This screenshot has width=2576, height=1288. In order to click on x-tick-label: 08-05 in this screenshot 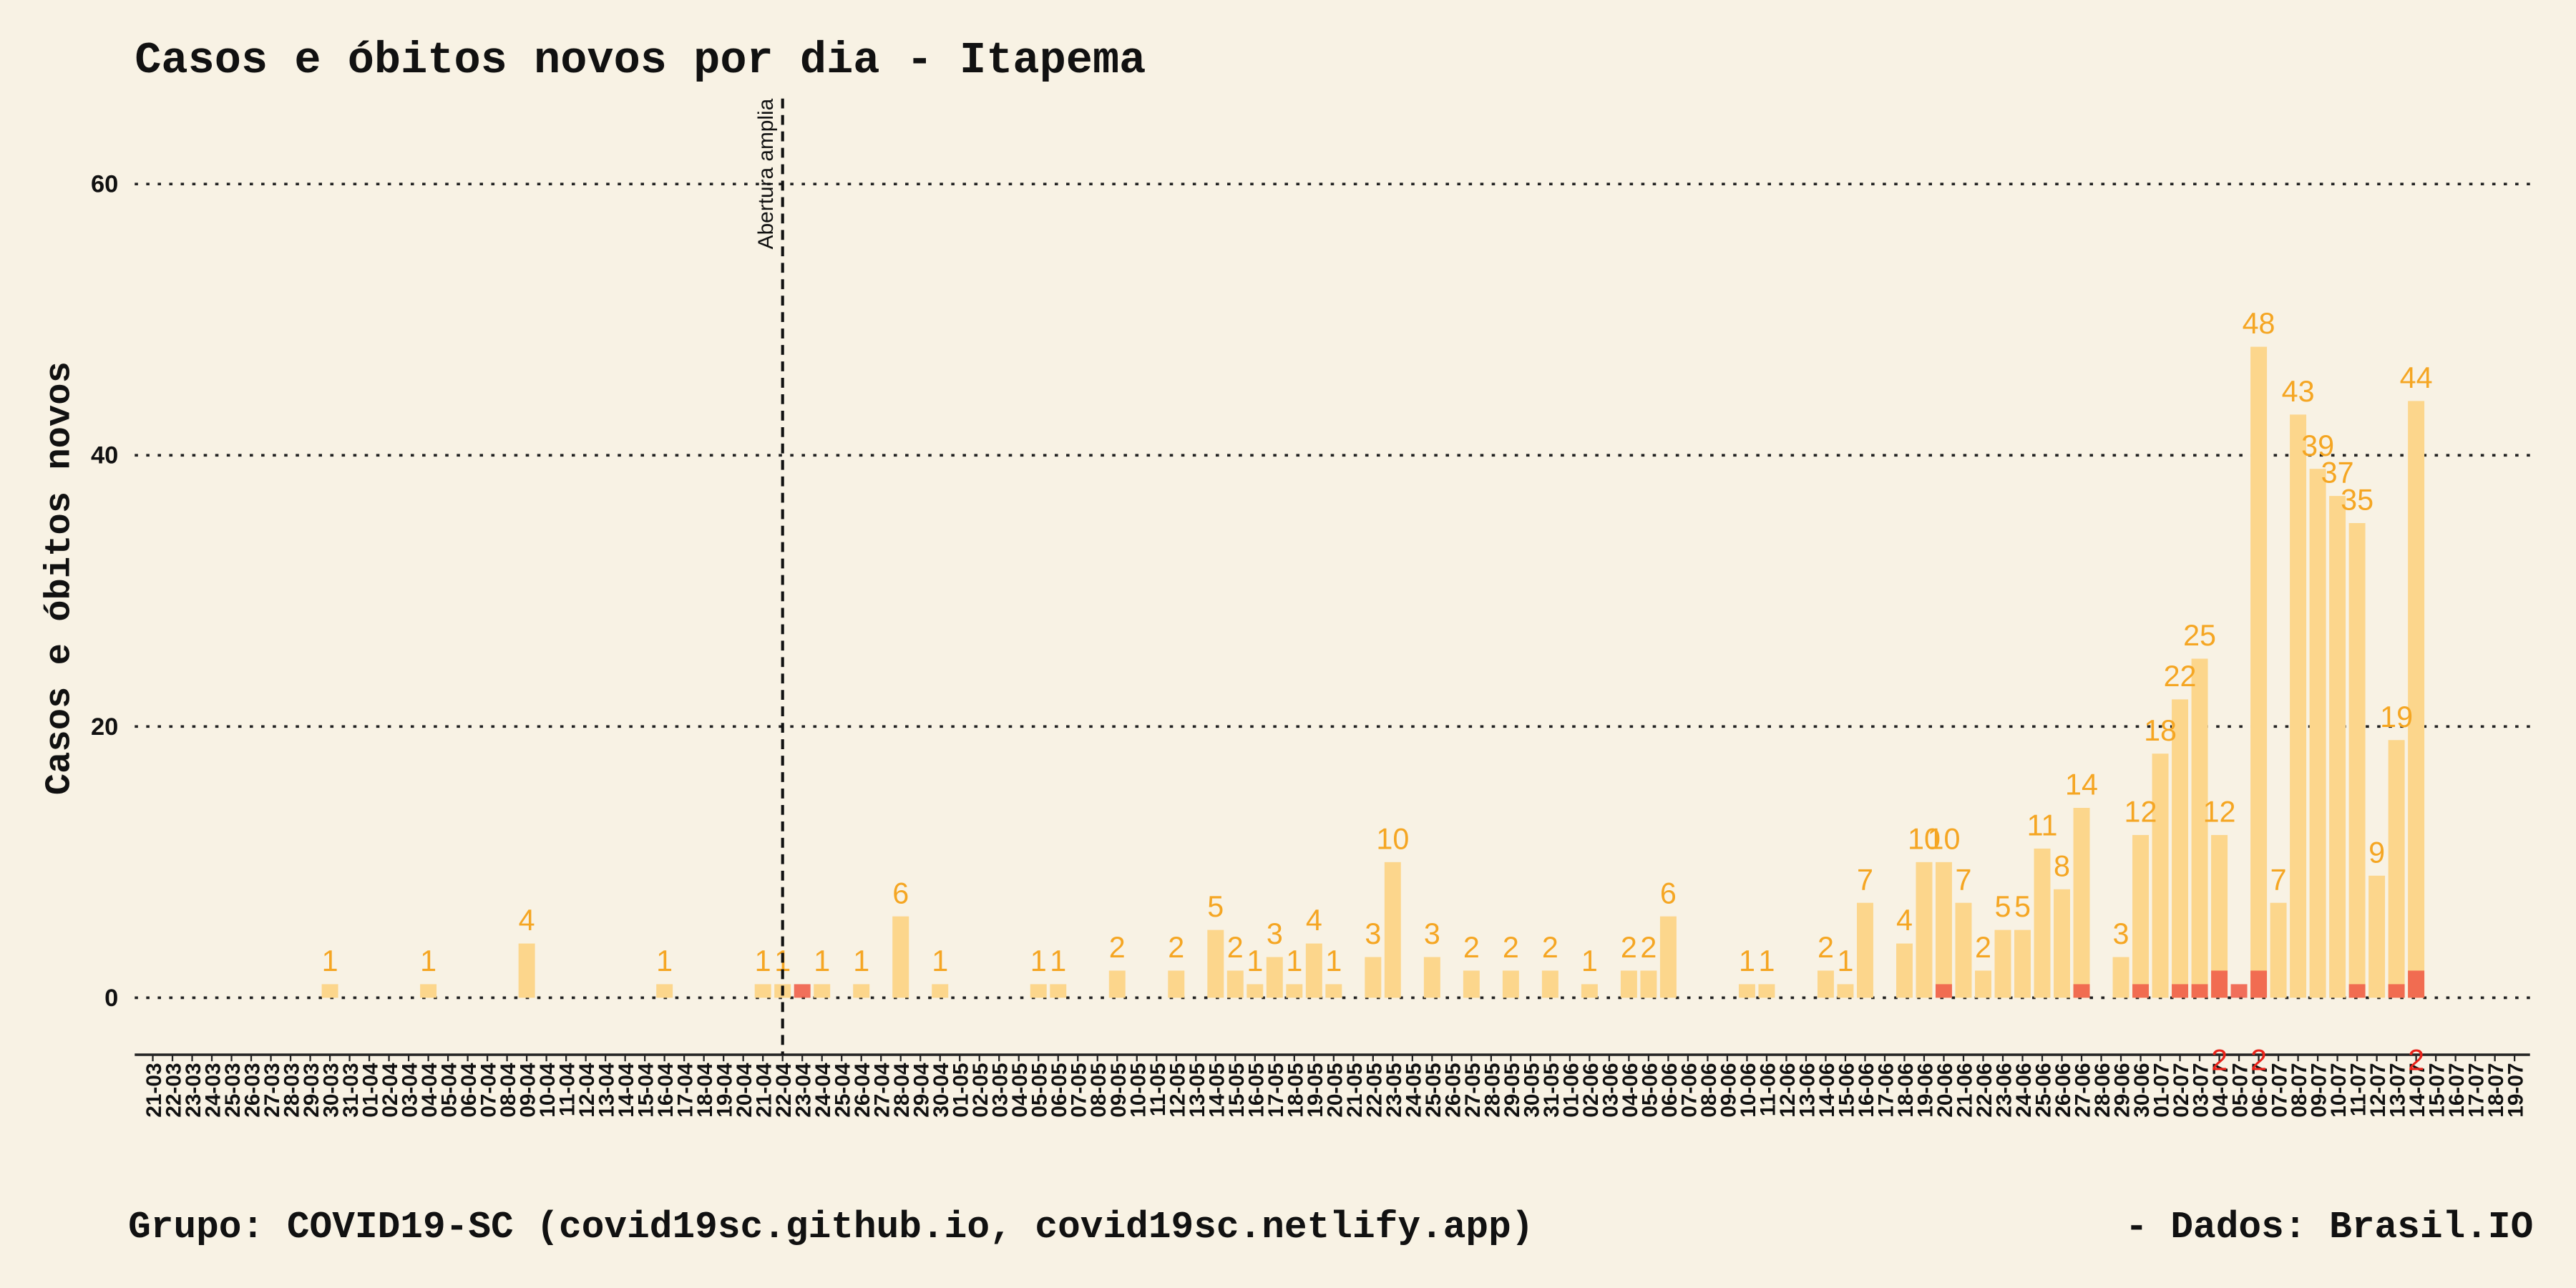, I will do `click(1099, 1090)`.